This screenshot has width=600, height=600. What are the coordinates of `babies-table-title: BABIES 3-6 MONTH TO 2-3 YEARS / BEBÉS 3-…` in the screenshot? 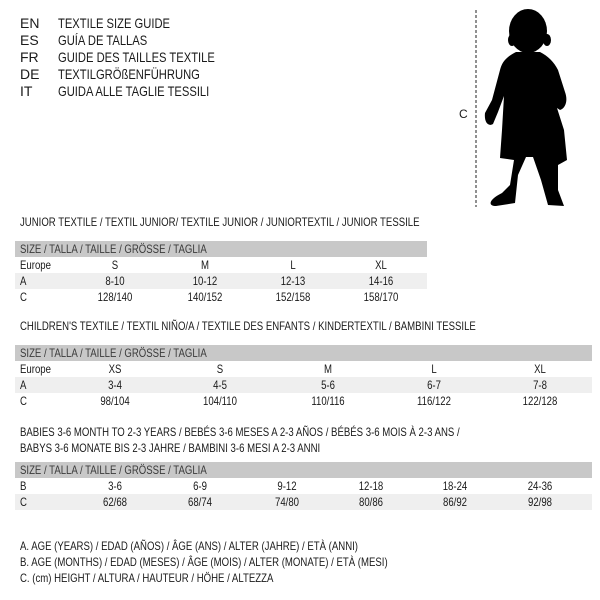 It's located at (240, 432).